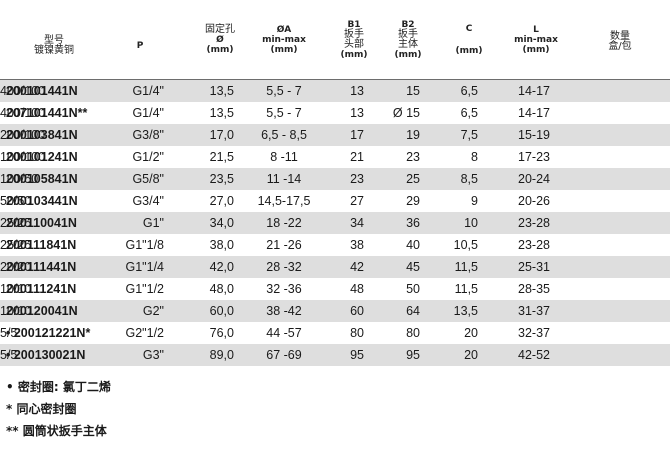  Describe the element at coordinates (148, 179) in the screenshot. I see `cell-p: G5/8"` at that location.